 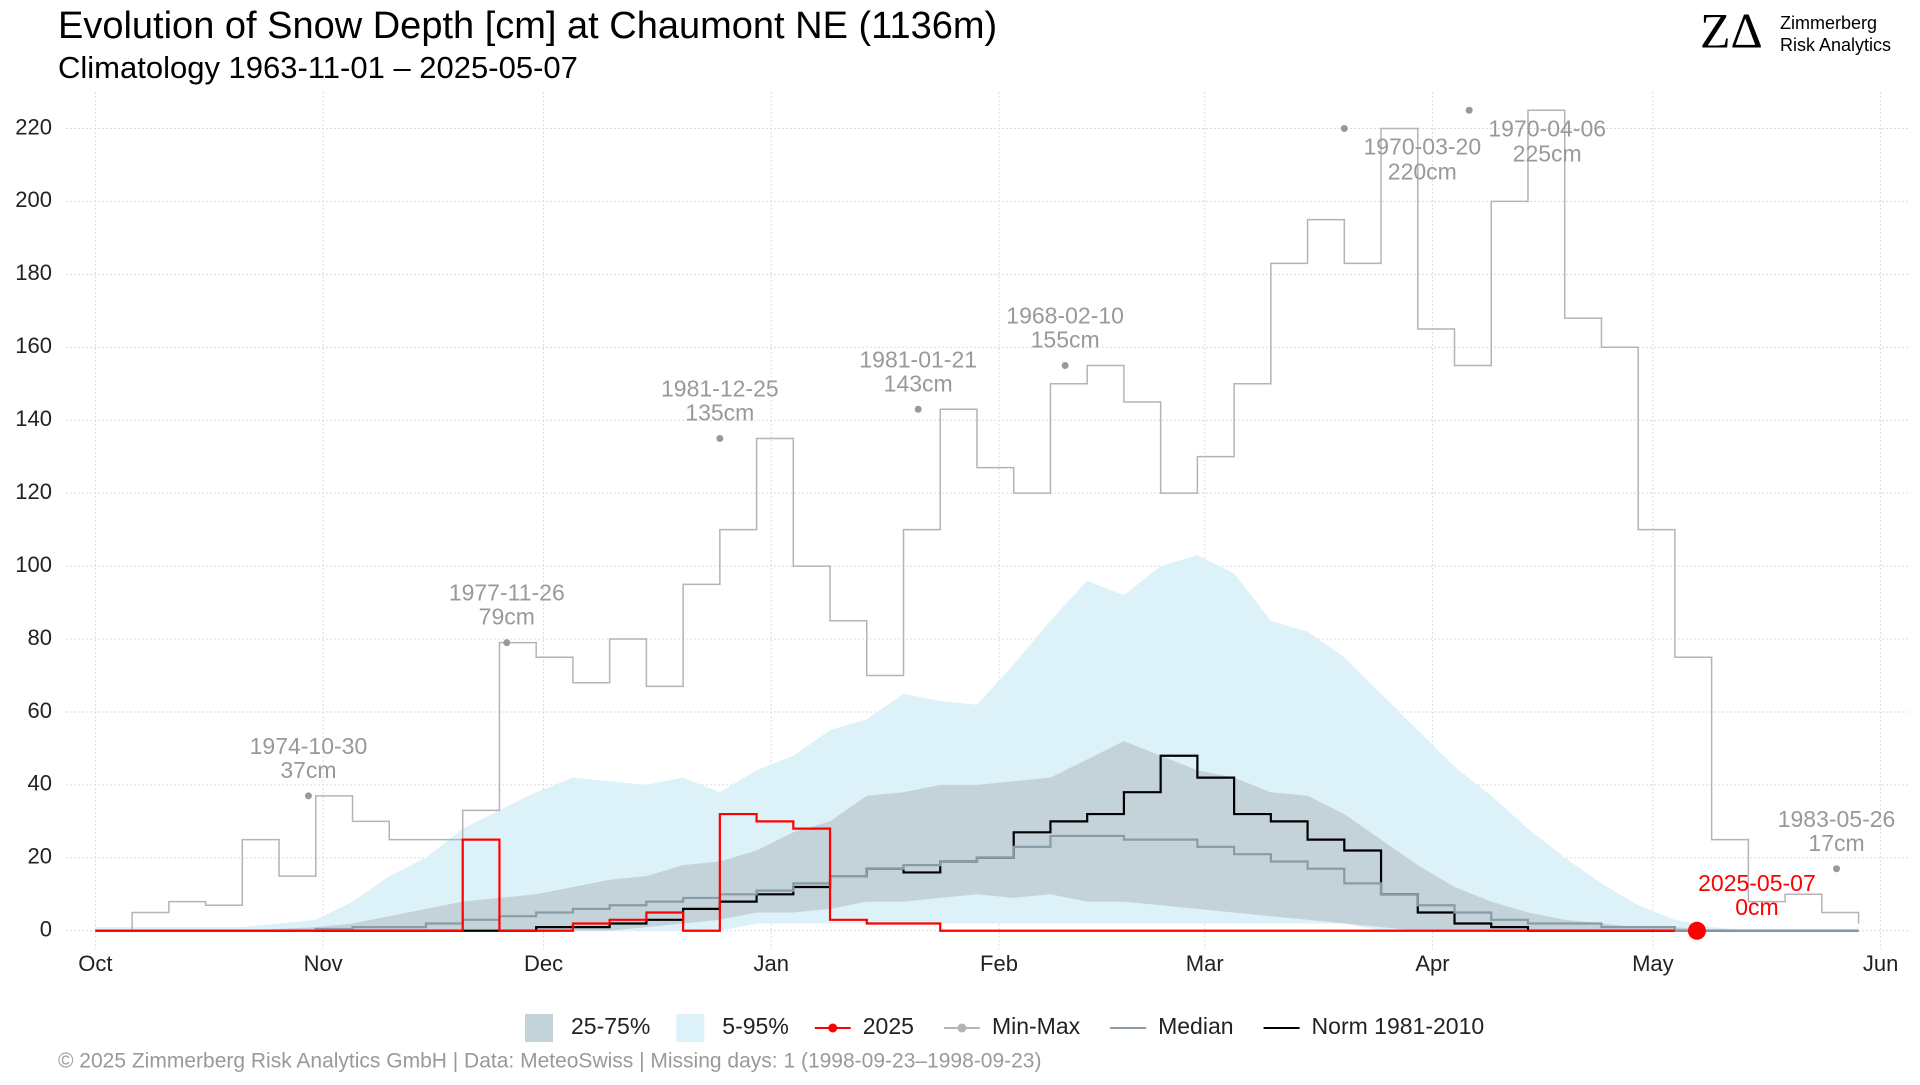 I want to click on x-tick-label: Apr, so click(x=1432, y=963).